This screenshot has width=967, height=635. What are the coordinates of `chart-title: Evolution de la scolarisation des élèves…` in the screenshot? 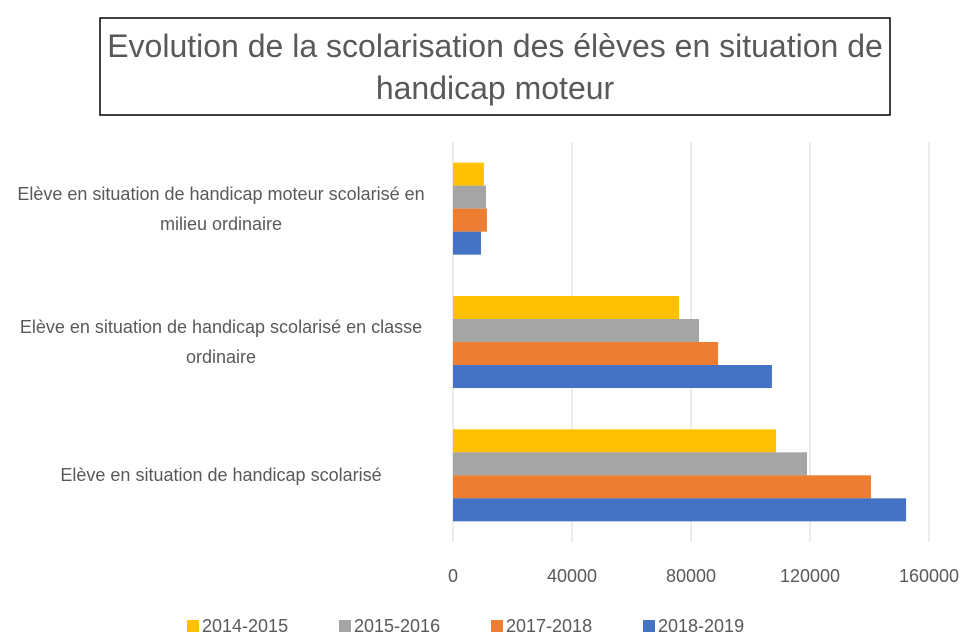 It's located at (495, 66).